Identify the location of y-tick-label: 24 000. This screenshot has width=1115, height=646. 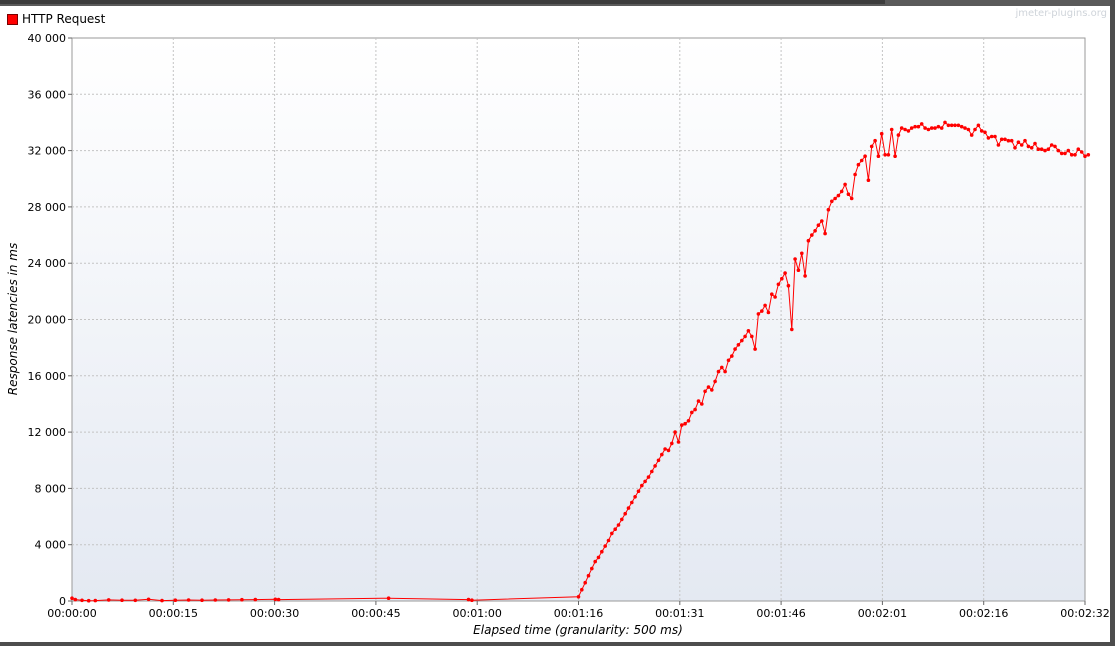
(47, 263).